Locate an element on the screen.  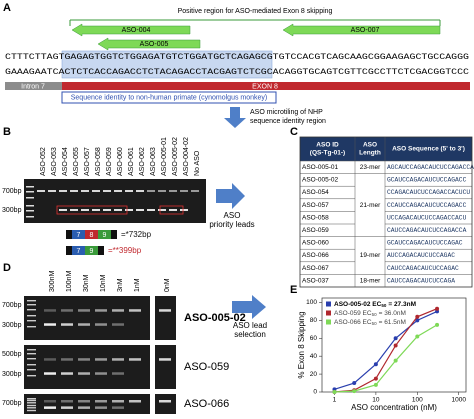
plot-frame is located at coordinates (394, 345).